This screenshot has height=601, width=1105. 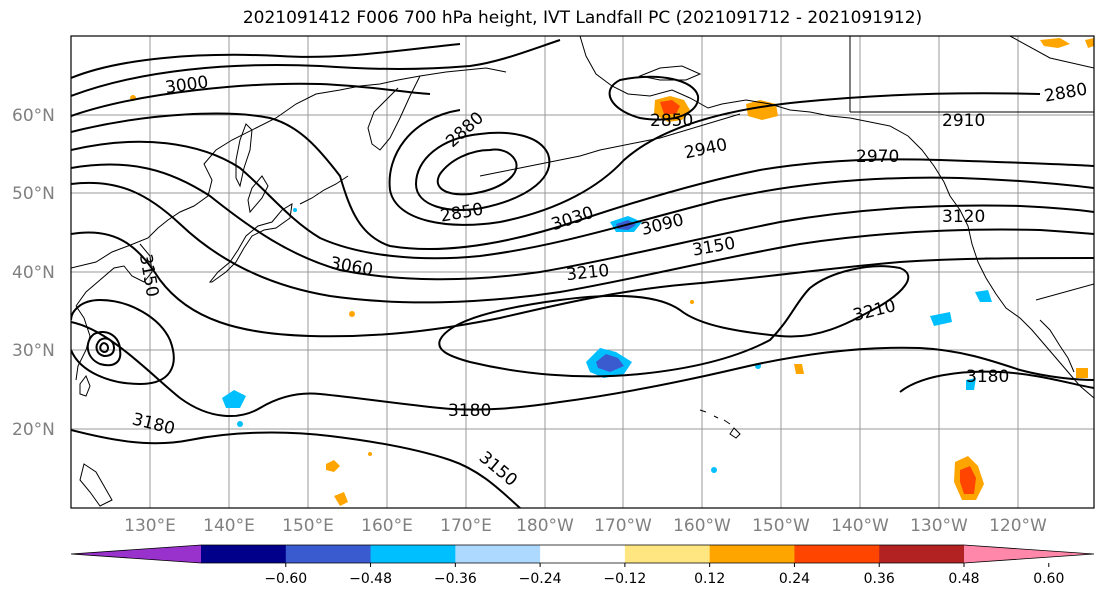 I want to click on lon-label: 140°W, so click(x=860, y=526).